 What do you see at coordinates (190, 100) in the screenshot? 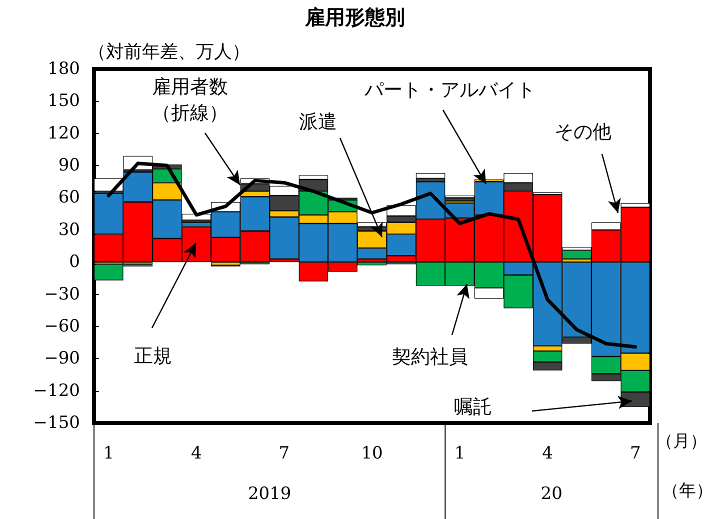
I see `text: 雇用者数（折線）` at bounding box center [190, 100].